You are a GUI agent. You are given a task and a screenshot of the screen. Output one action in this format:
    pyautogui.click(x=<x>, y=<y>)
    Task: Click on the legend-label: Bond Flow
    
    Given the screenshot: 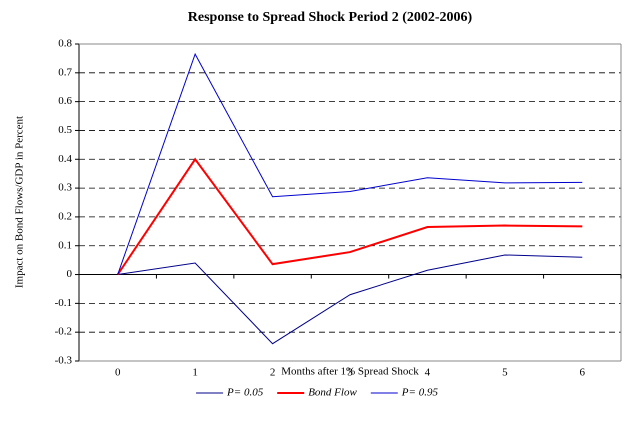 What is the action you would take?
    pyautogui.click(x=332, y=393)
    